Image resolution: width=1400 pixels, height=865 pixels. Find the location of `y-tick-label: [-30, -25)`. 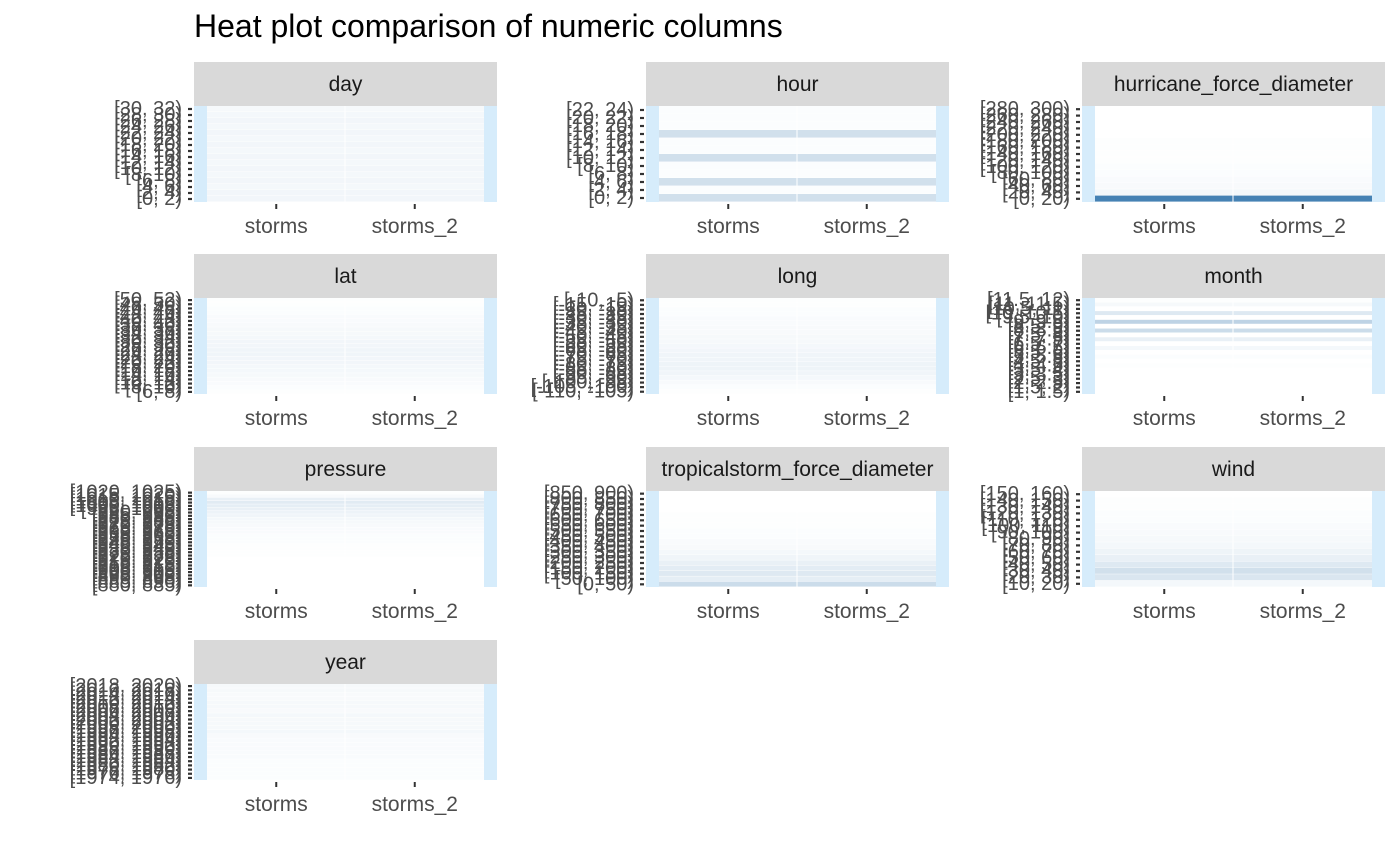

y-tick-label: [-30, -25) is located at coordinates (593, 319).